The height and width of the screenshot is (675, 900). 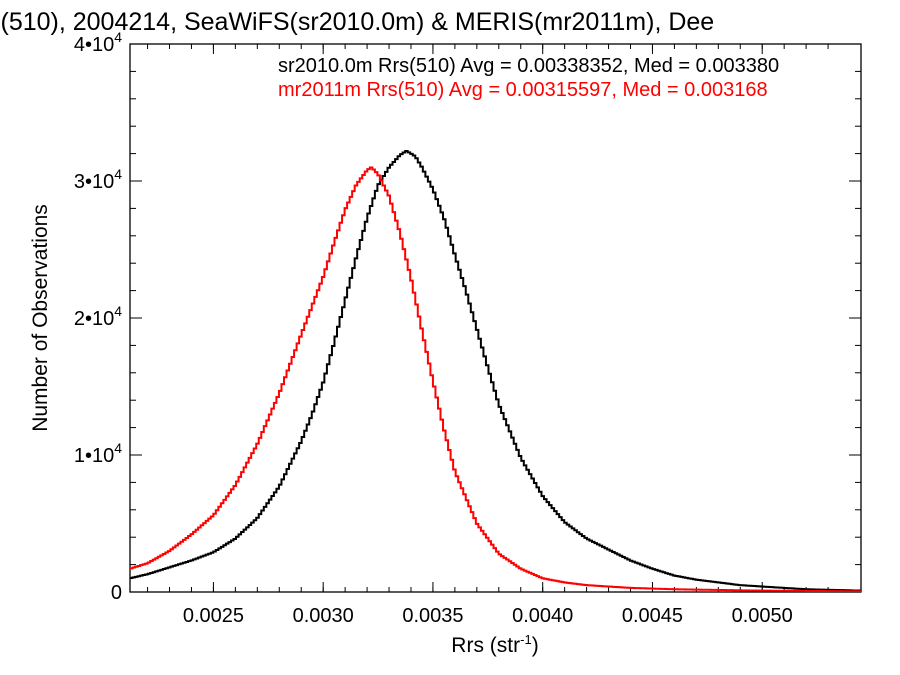 I want to click on x-tick-label: 0.0030, so click(x=323, y=616).